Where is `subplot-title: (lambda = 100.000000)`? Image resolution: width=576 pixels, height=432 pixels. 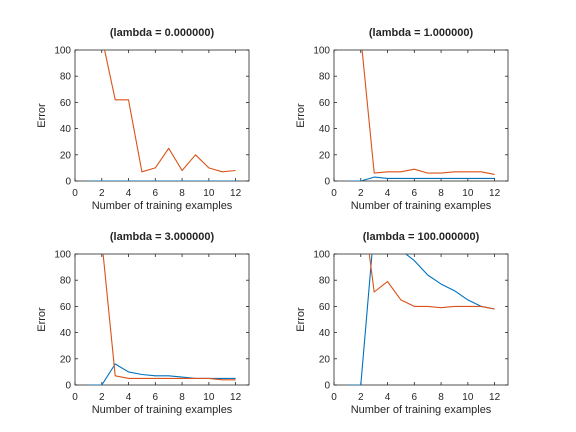
subplot-title: (lambda = 100.000000) is located at coordinates (421, 237).